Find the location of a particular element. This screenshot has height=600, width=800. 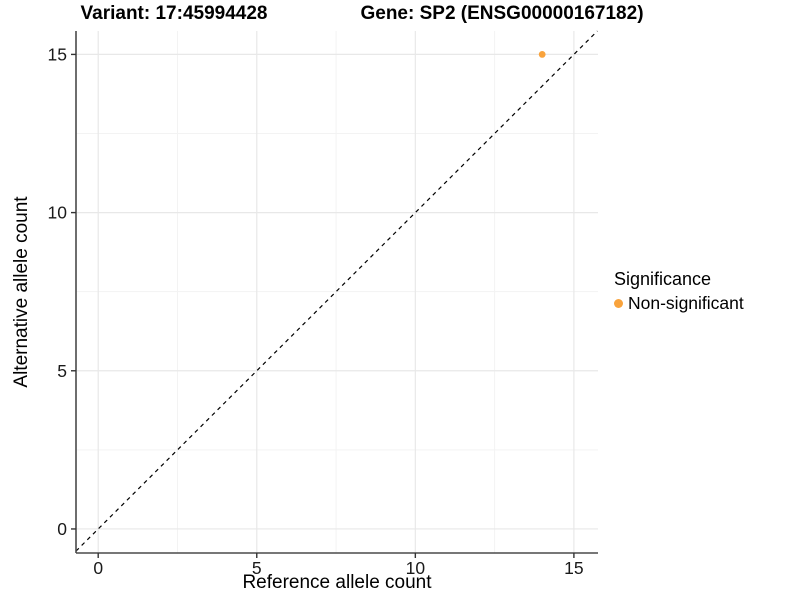

non-significant-point-icon is located at coordinates (618, 303).